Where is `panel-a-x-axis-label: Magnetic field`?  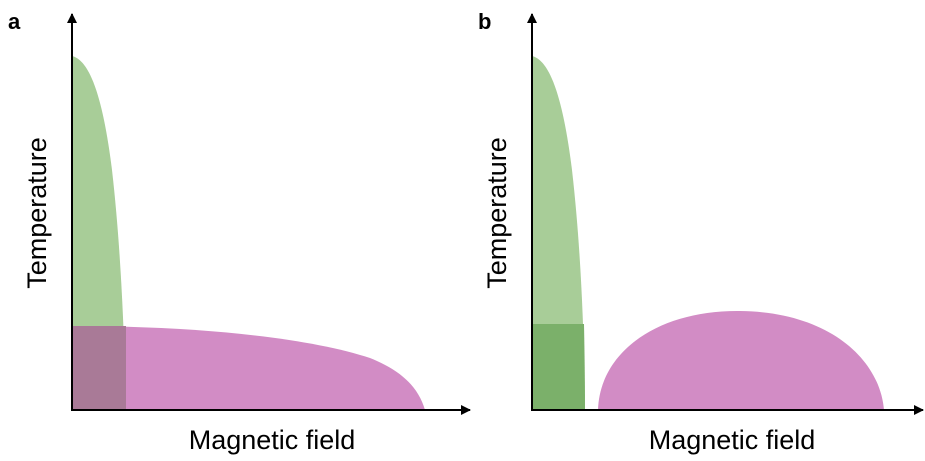 panel-a-x-axis-label: Magnetic field is located at coordinates (272, 440).